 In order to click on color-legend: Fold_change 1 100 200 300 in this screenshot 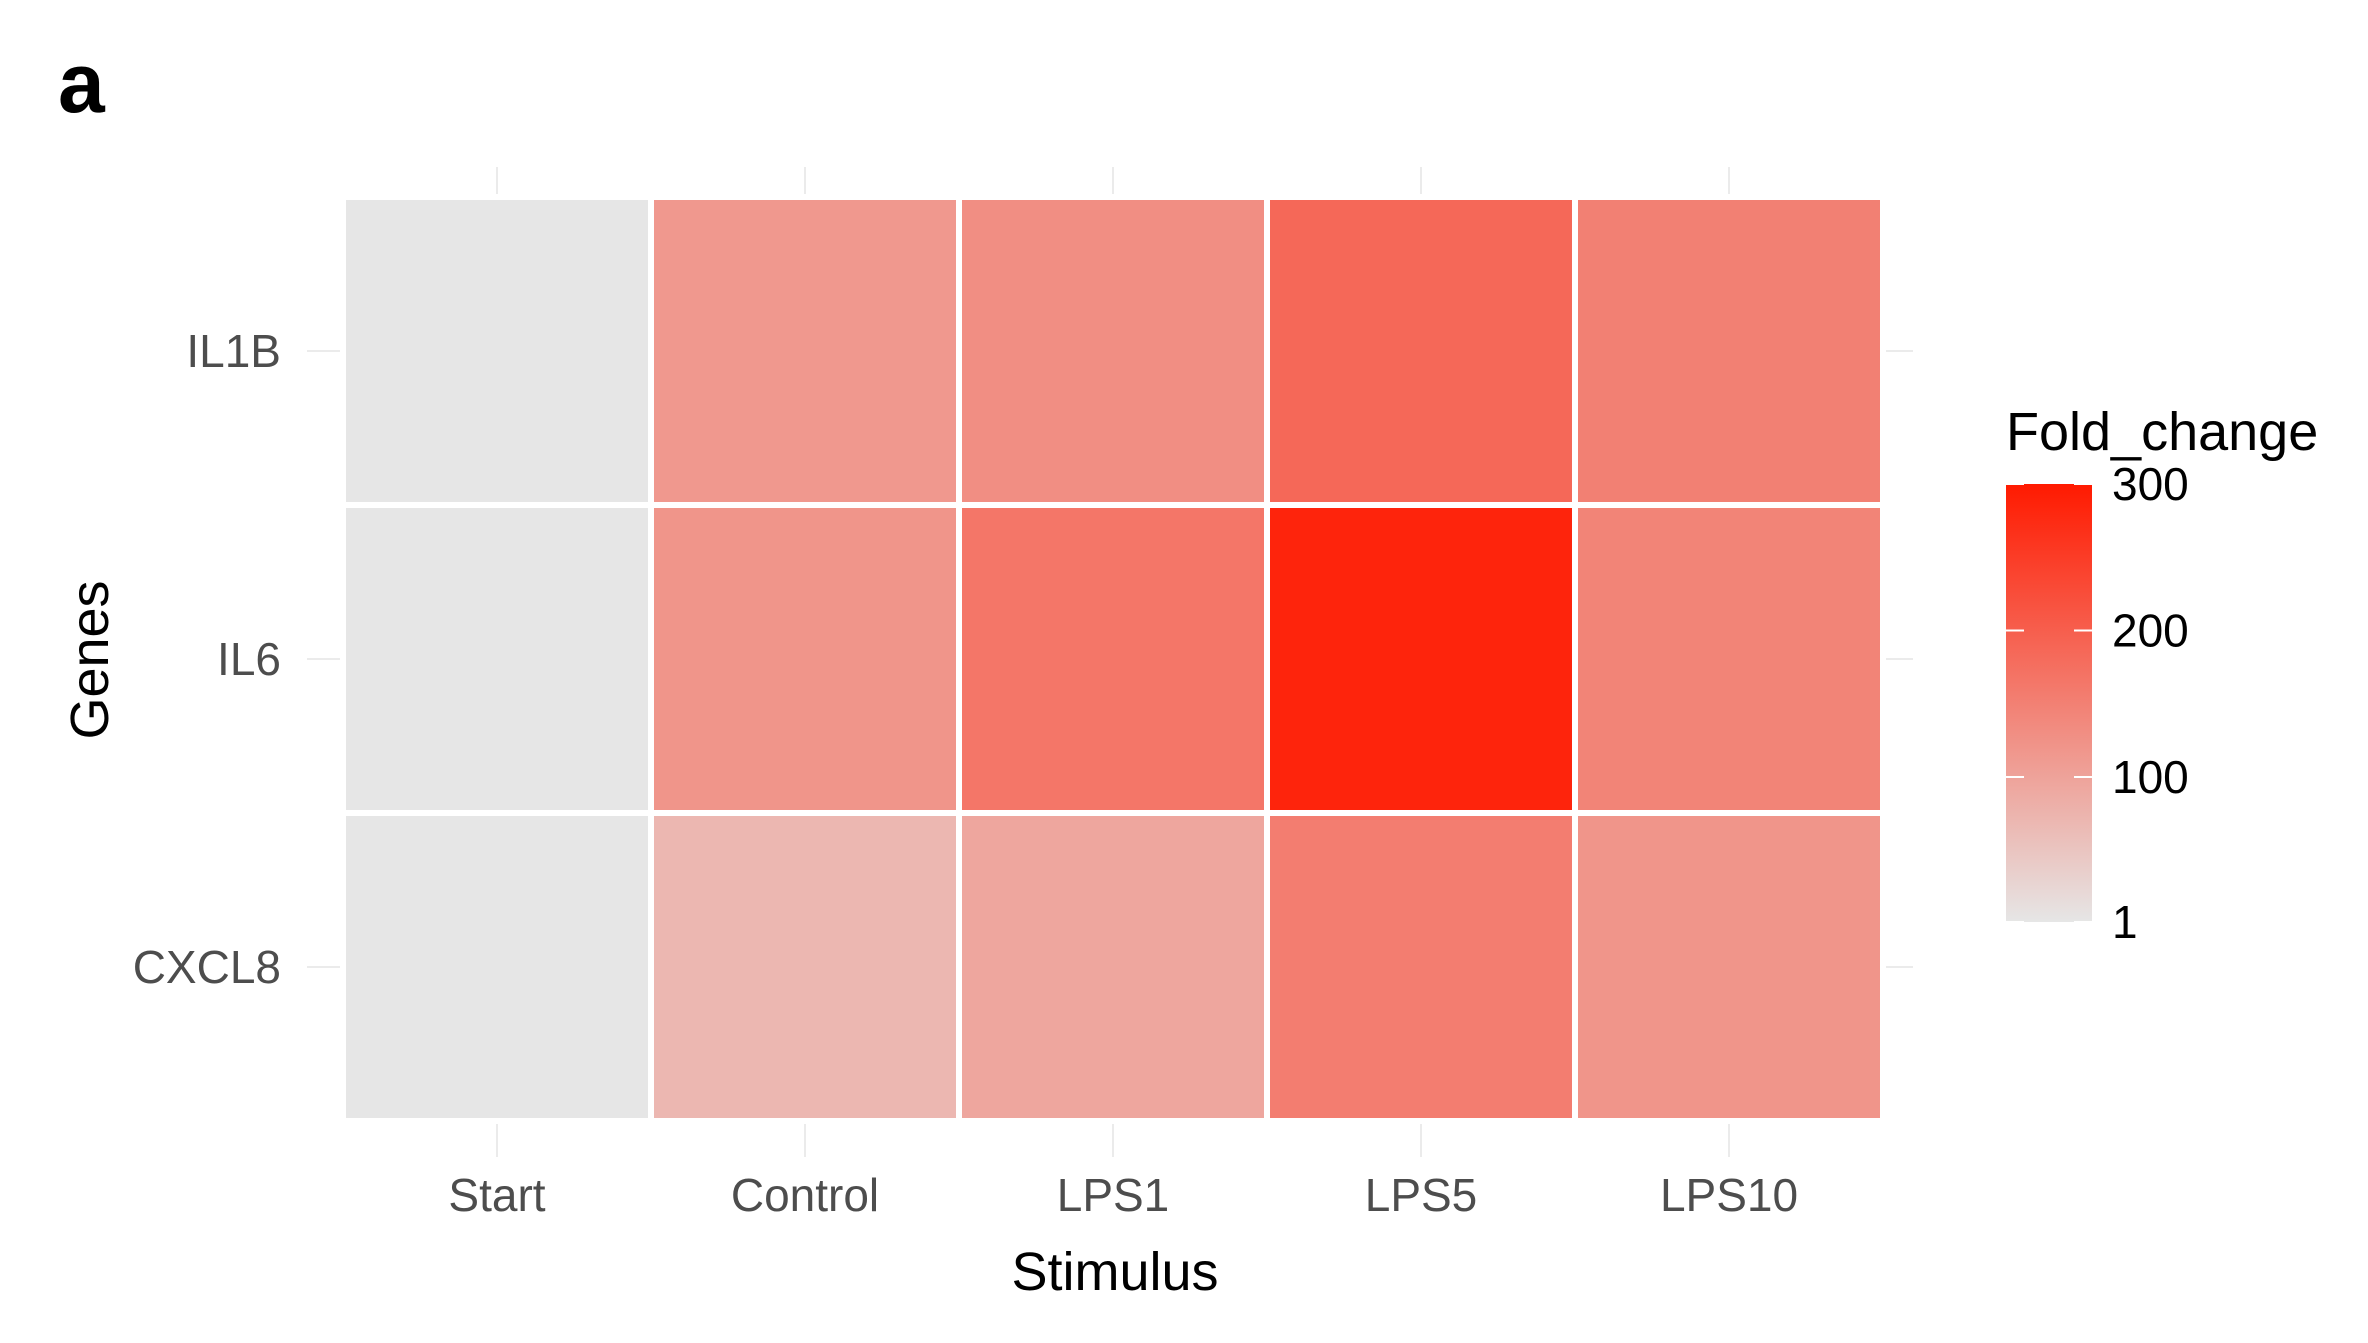, I will do `click(2162, 675)`.